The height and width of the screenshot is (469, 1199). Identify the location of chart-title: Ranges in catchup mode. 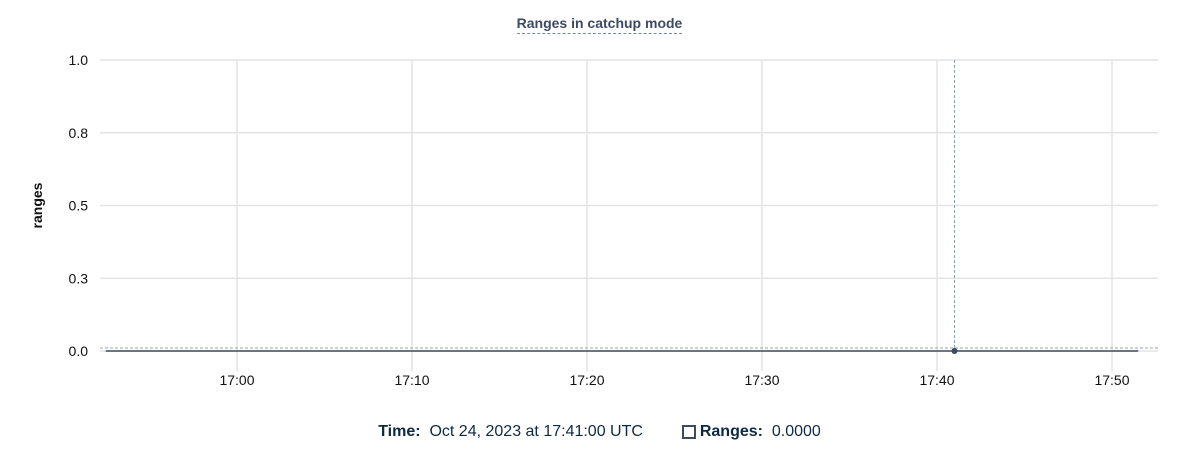
(599, 24).